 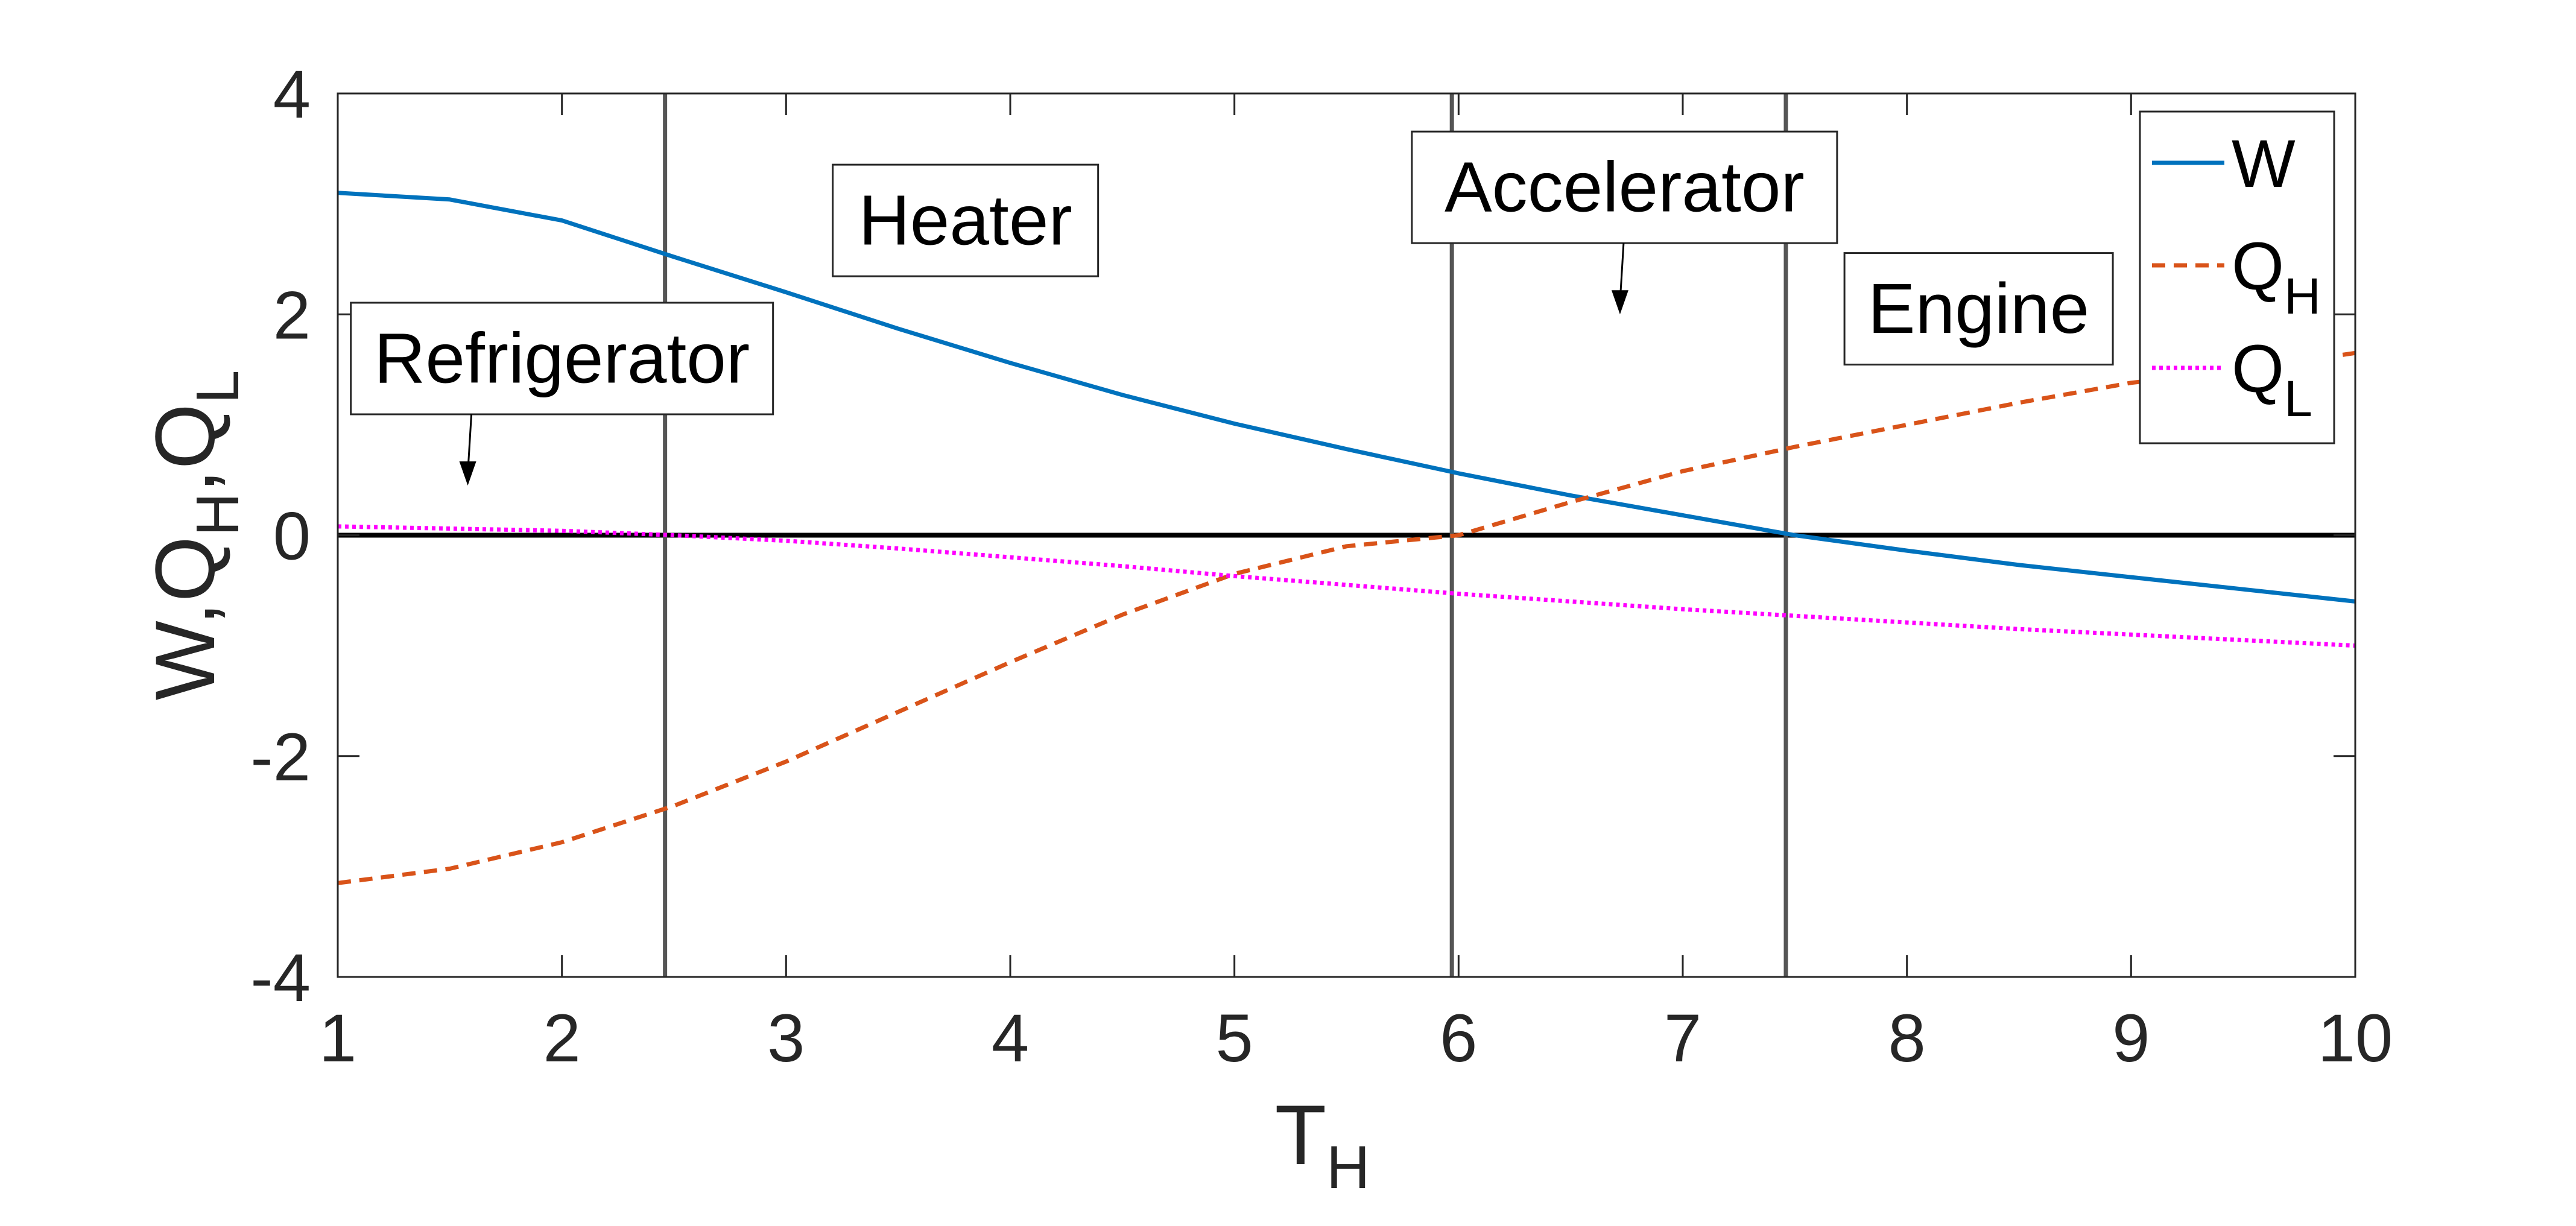 I want to click on legend-box, so click(x=2237, y=277).